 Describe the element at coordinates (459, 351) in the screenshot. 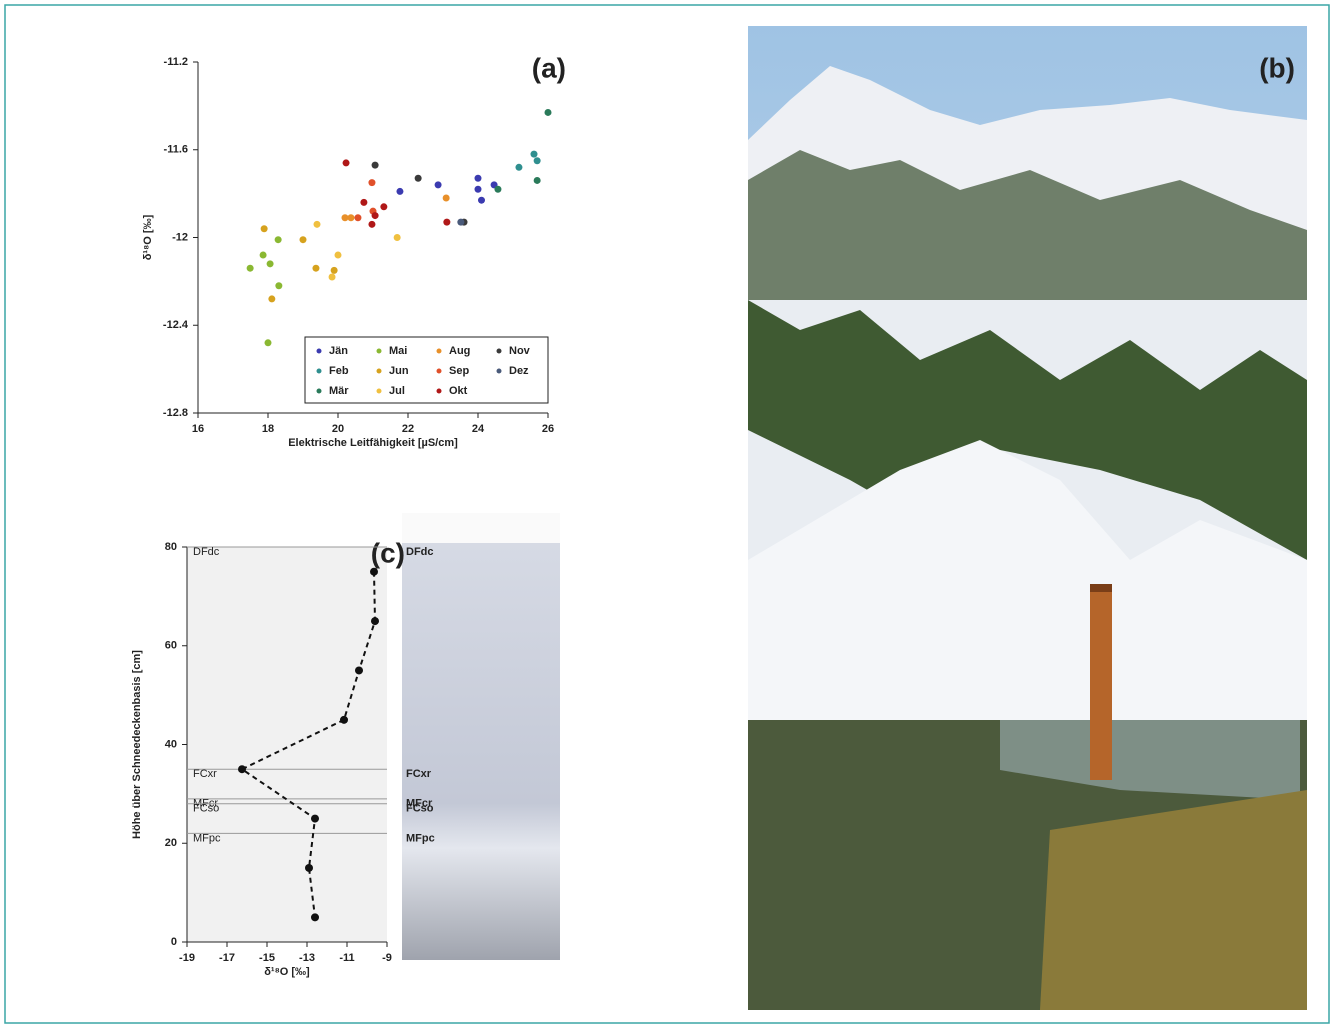

I see `legend-label: Aug` at that location.